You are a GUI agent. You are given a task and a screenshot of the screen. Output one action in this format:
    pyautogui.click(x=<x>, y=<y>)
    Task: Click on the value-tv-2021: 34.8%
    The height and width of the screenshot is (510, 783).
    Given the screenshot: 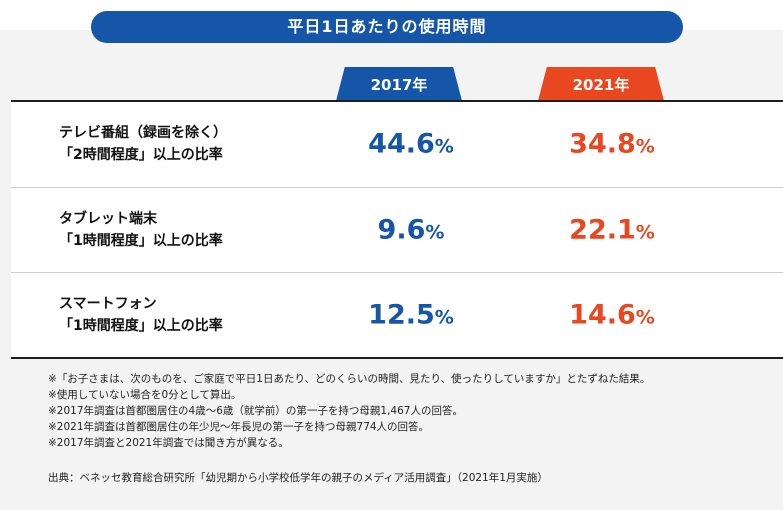 What is the action you would take?
    pyautogui.click(x=612, y=144)
    